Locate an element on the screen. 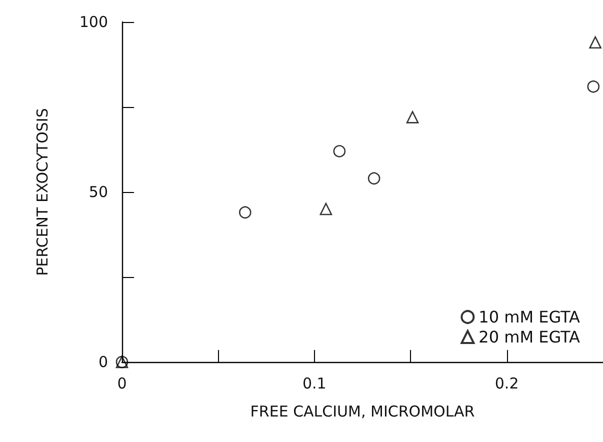  x-tick-label: 0 is located at coordinates (122, 383).